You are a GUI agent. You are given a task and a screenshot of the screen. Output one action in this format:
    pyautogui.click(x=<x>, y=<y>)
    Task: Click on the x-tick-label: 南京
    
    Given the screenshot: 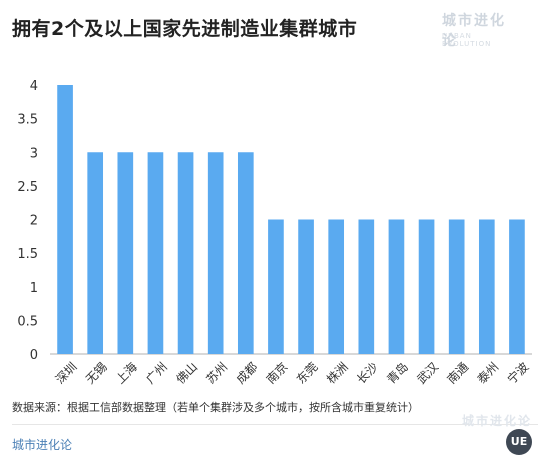 What is the action you would take?
    pyautogui.click(x=277, y=373)
    